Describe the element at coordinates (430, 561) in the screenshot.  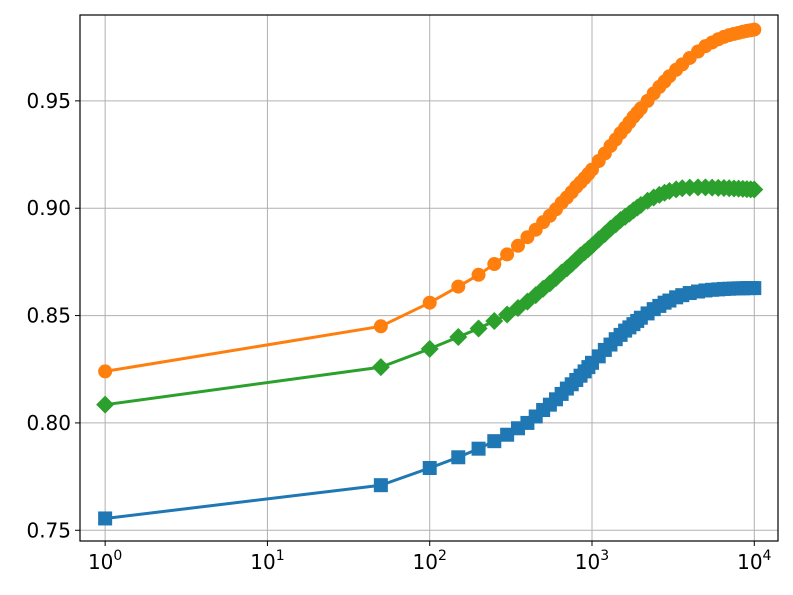
I see `x-tick-label: 10²` at that location.